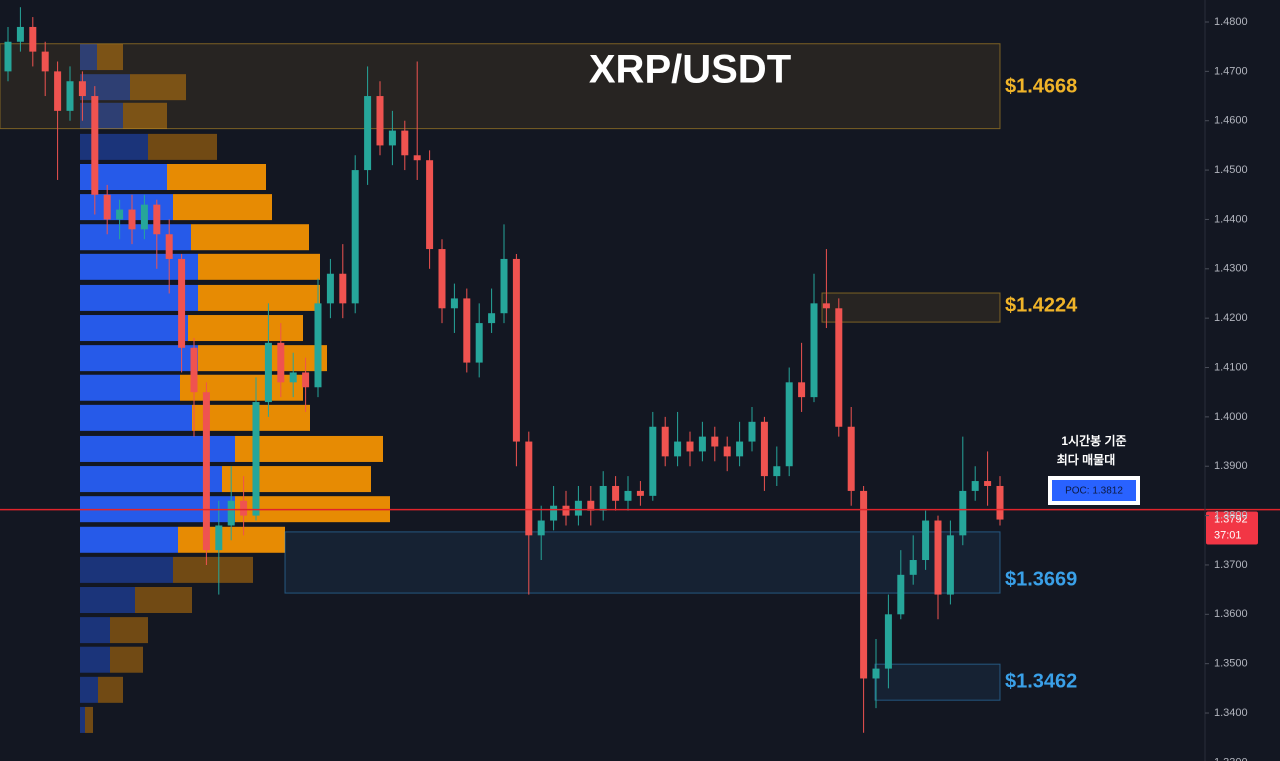 The width and height of the screenshot is (1280, 761). Describe the element at coordinates (1231, 614) in the screenshot. I see `y-tick-label: 1.3600` at that location.